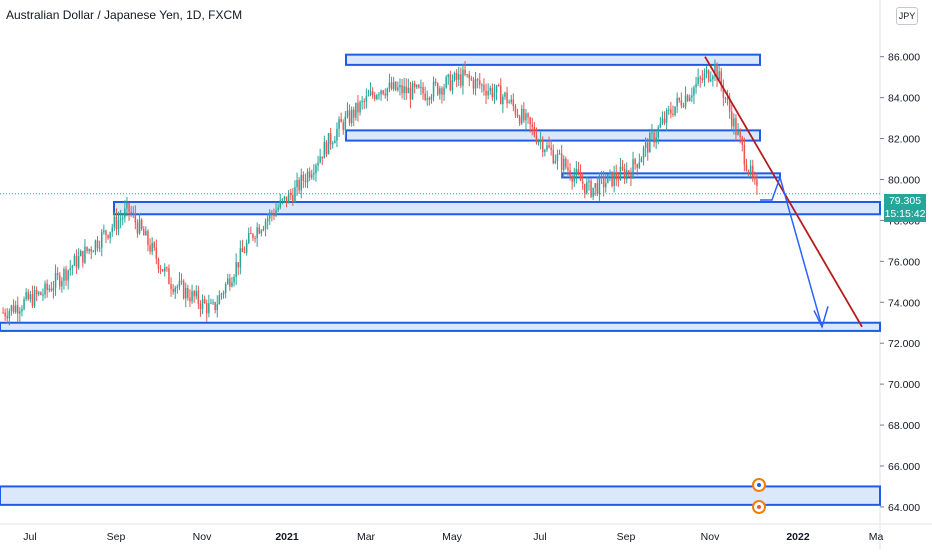 This screenshot has height=555, width=932. What do you see at coordinates (905, 208) in the screenshot?
I see `last-price-label: 79.305 15:15:42` at bounding box center [905, 208].